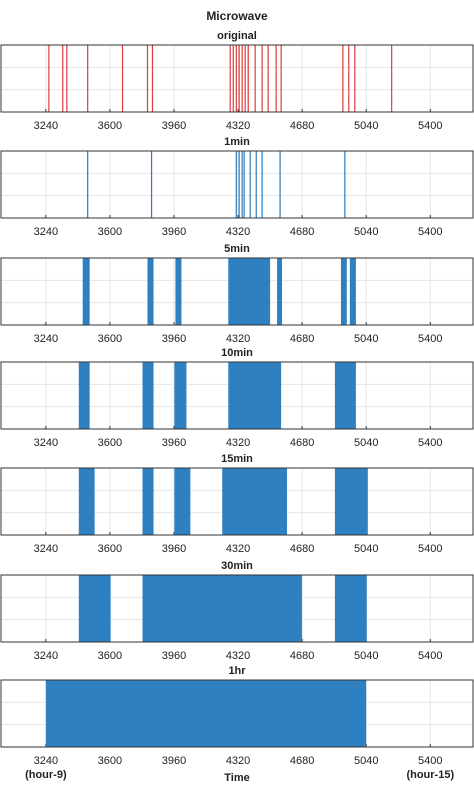 This screenshot has height=792, width=474. What do you see at coordinates (237, 16) in the screenshot?
I see `figure-title: Microwave` at bounding box center [237, 16].